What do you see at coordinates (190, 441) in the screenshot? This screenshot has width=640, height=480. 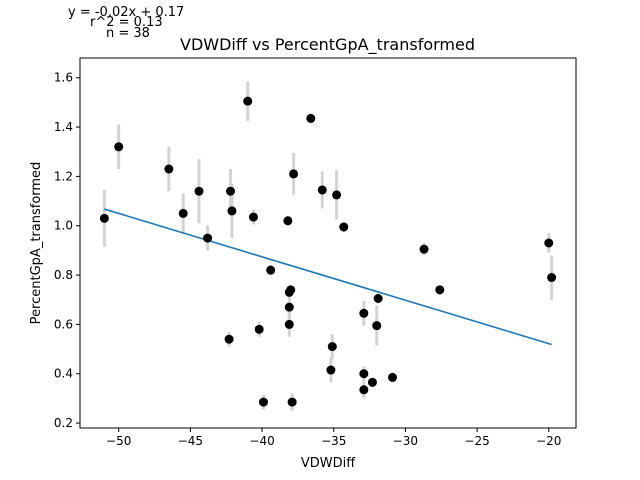 I see `x-tick-label-1: −45` at bounding box center [190, 441].